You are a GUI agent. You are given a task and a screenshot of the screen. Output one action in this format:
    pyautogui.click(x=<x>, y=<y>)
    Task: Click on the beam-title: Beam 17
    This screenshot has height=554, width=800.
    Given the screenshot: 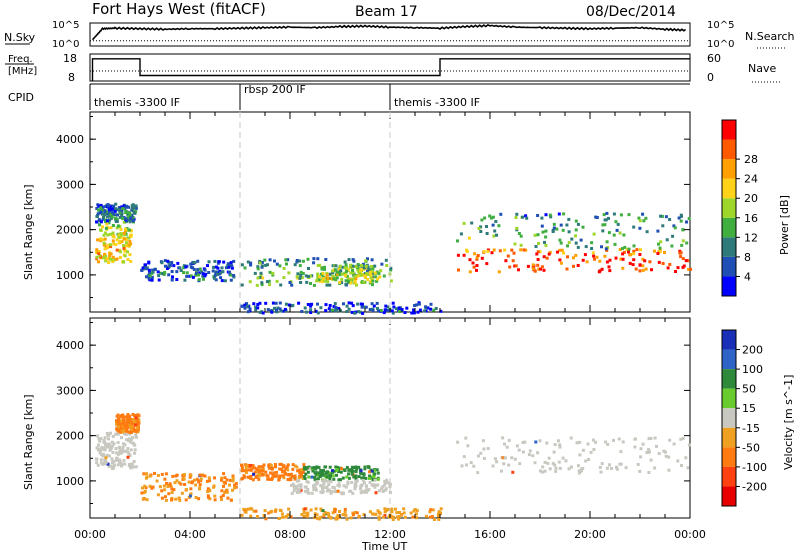 What is the action you would take?
    pyautogui.click(x=386, y=12)
    